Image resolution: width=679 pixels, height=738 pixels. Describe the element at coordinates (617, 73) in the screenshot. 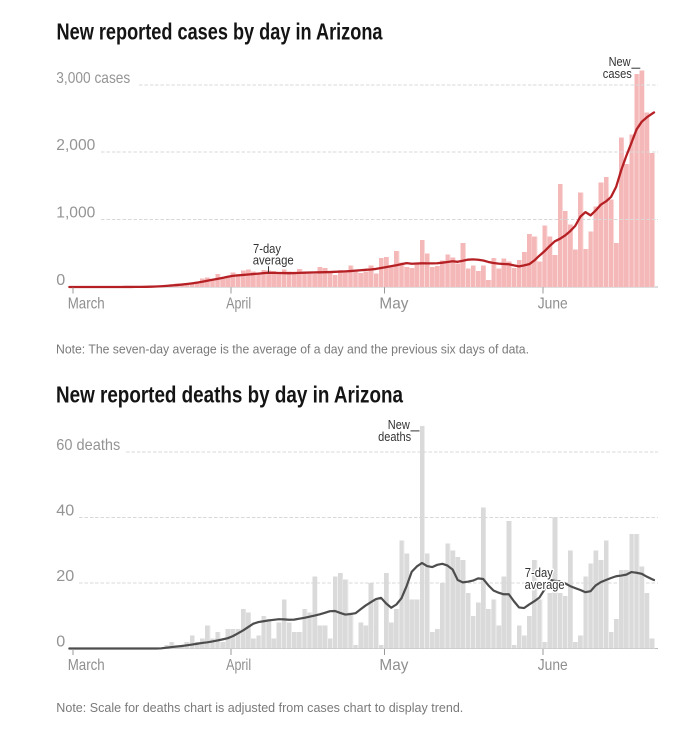

I see `svg-text: cases` at that location.